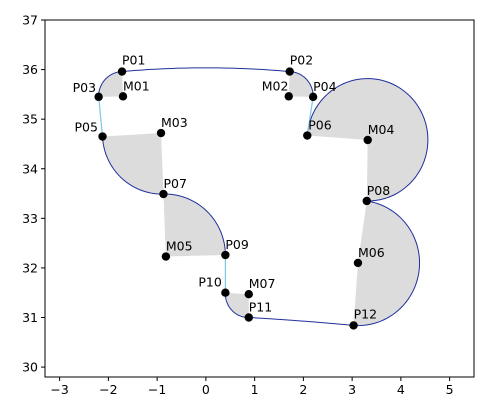 This screenshot has height=409, width=491. I want to click on label-p05: P05, so click(86, 127).